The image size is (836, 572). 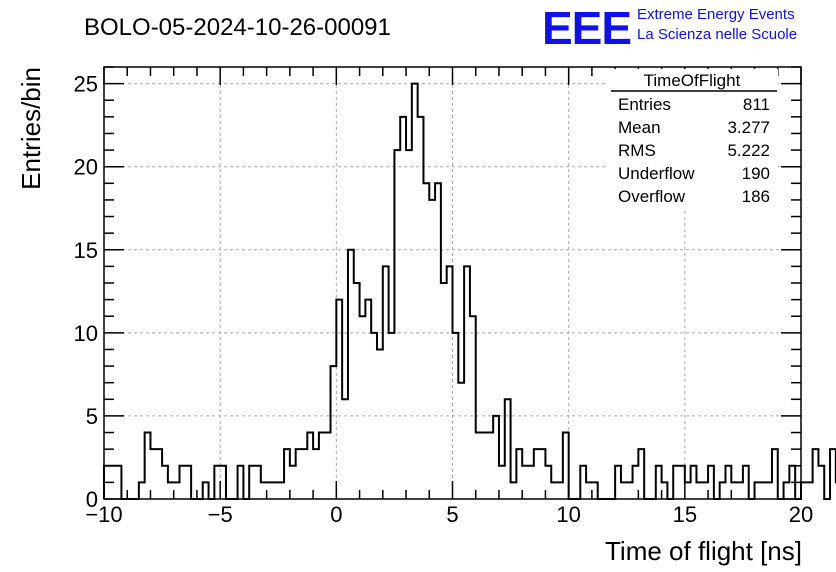 I want to click on logo-letters: EEE, so click(x=586, y=28).